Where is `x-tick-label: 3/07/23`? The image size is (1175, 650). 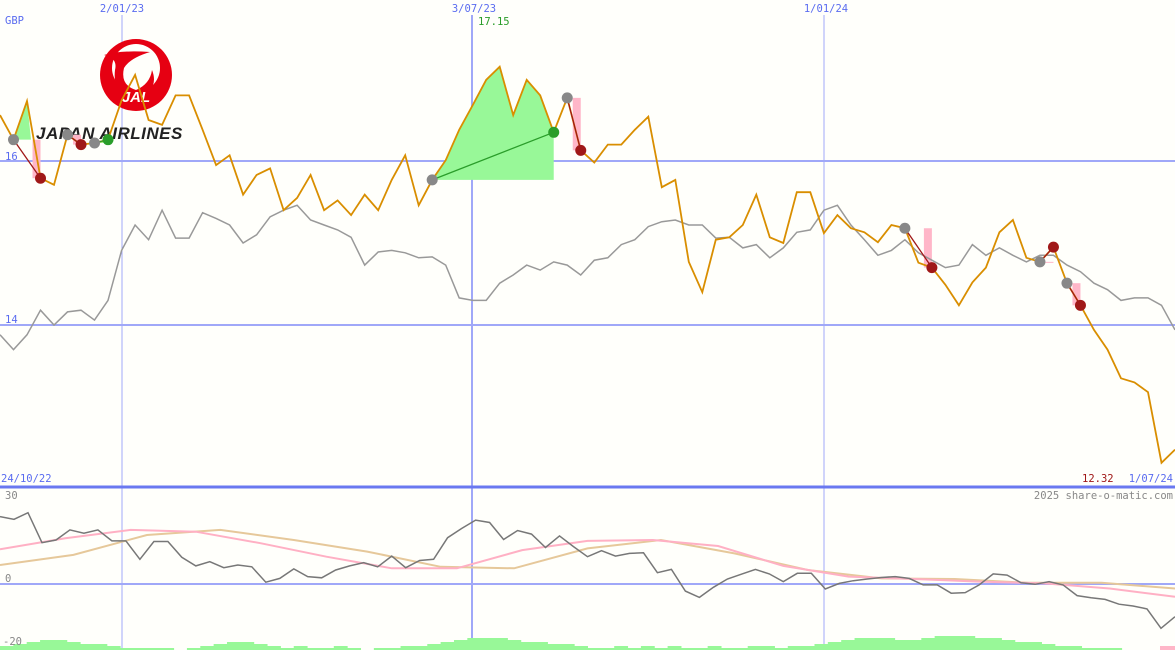 x-tick-label: 3/07/23 is located at coordinates (474, 9).